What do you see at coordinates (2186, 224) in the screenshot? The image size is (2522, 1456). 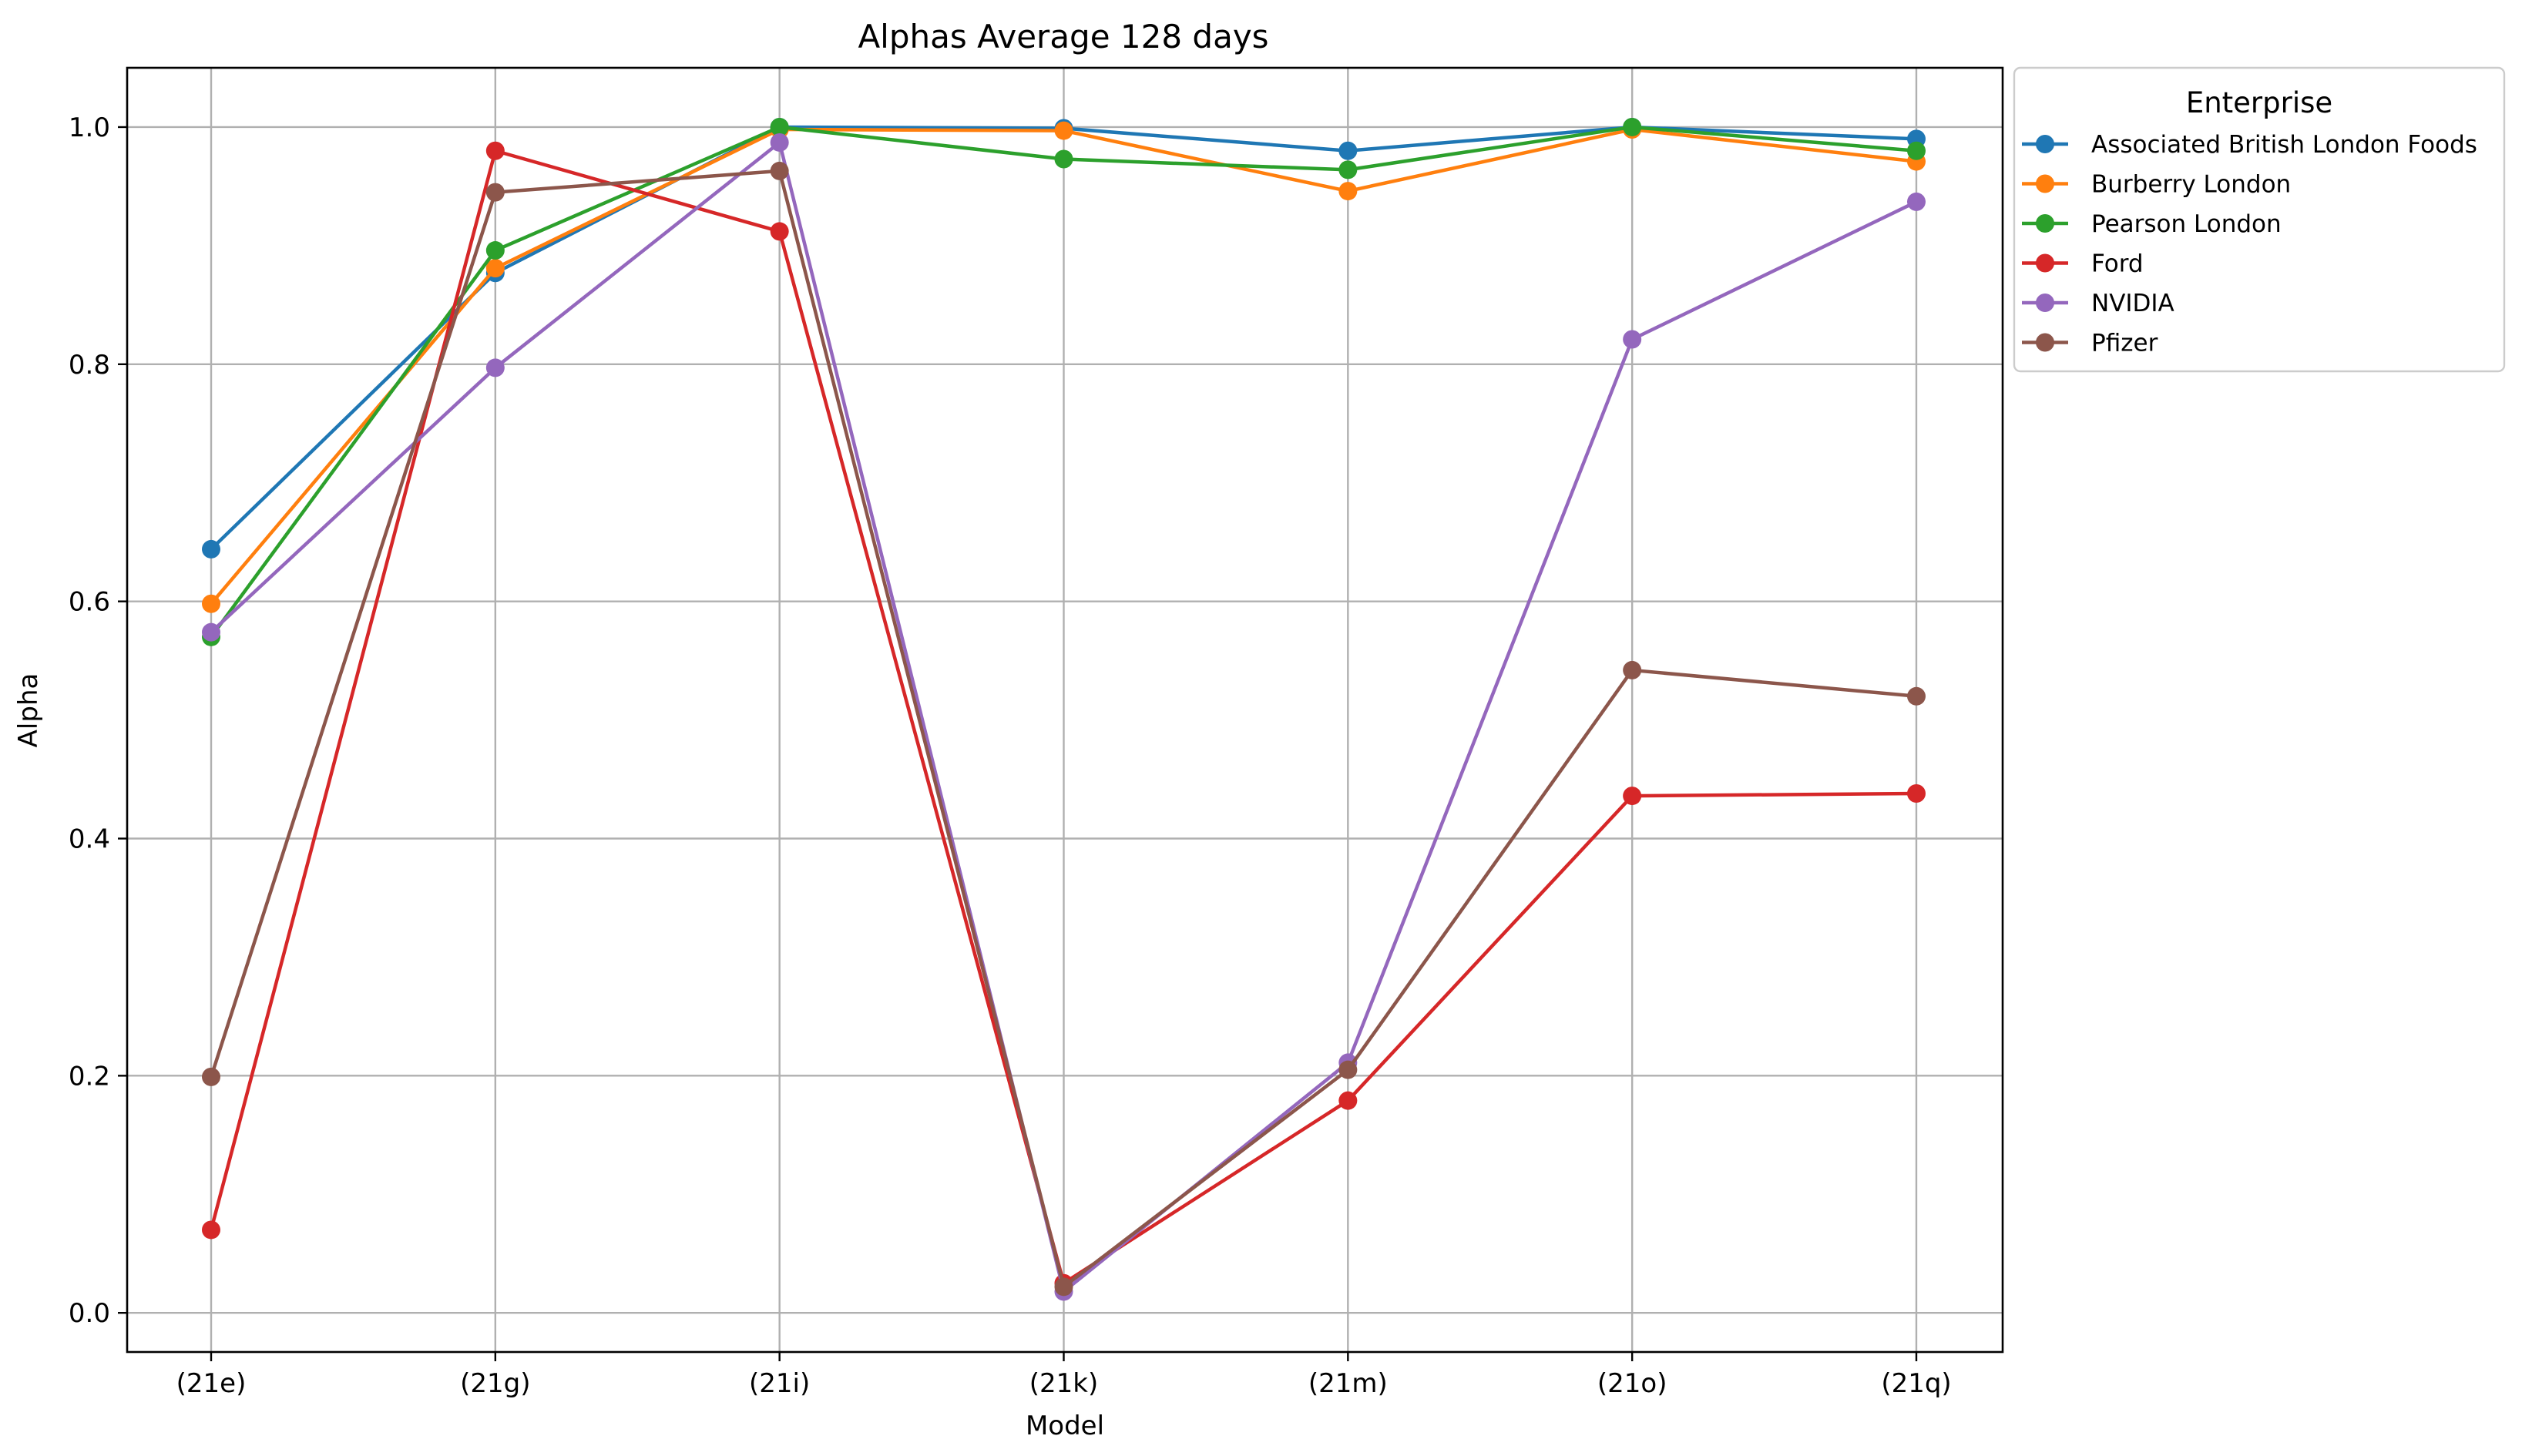 I see `legend-label: Pearson London` at bounding box center [2186, 224].